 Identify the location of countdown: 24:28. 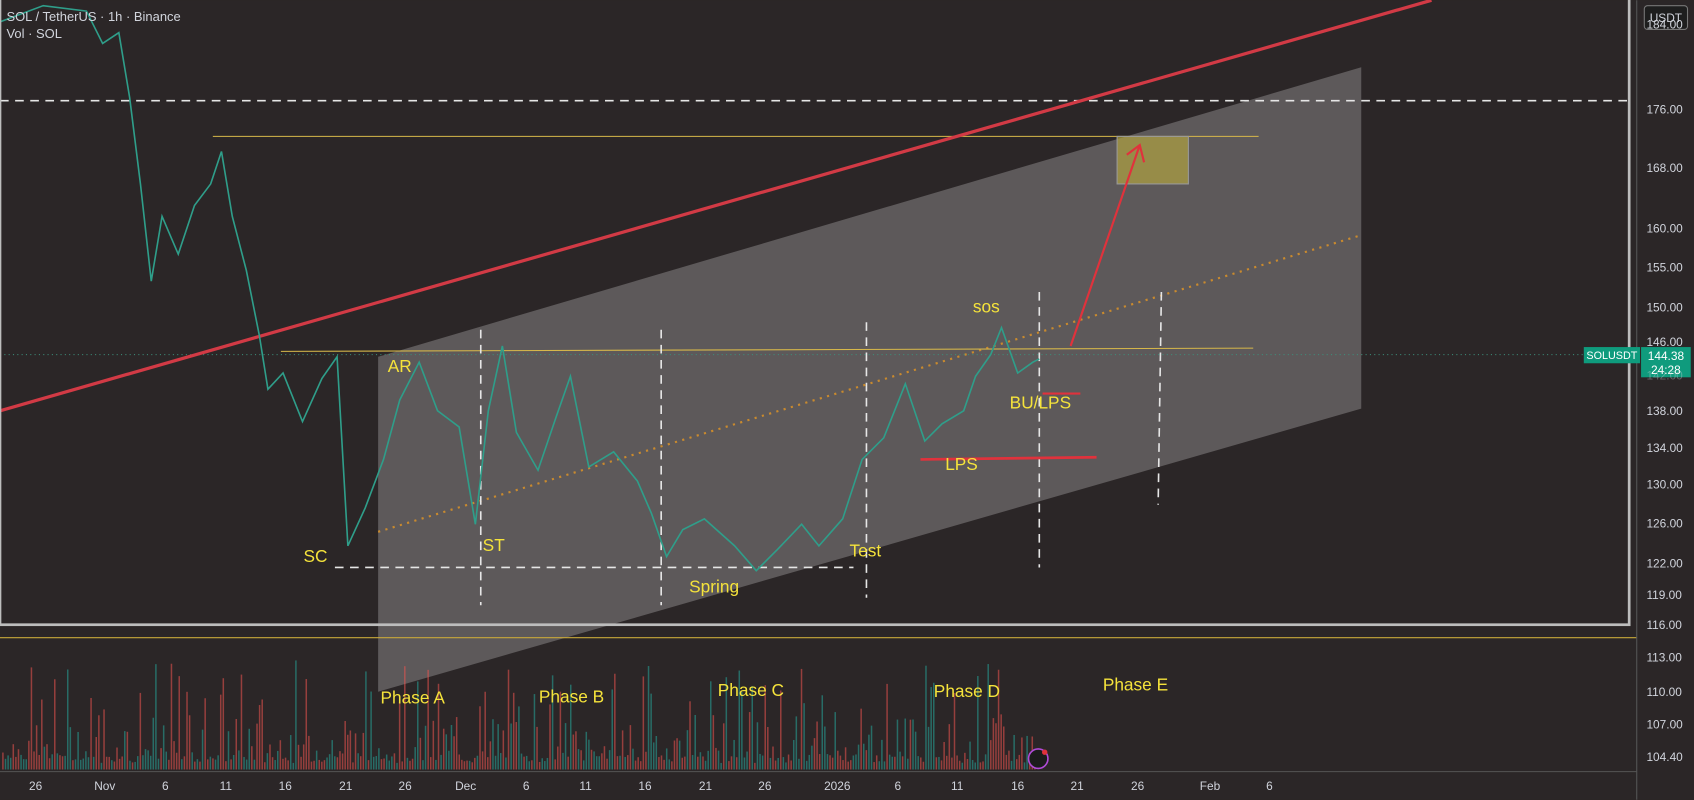
(1666, 370).